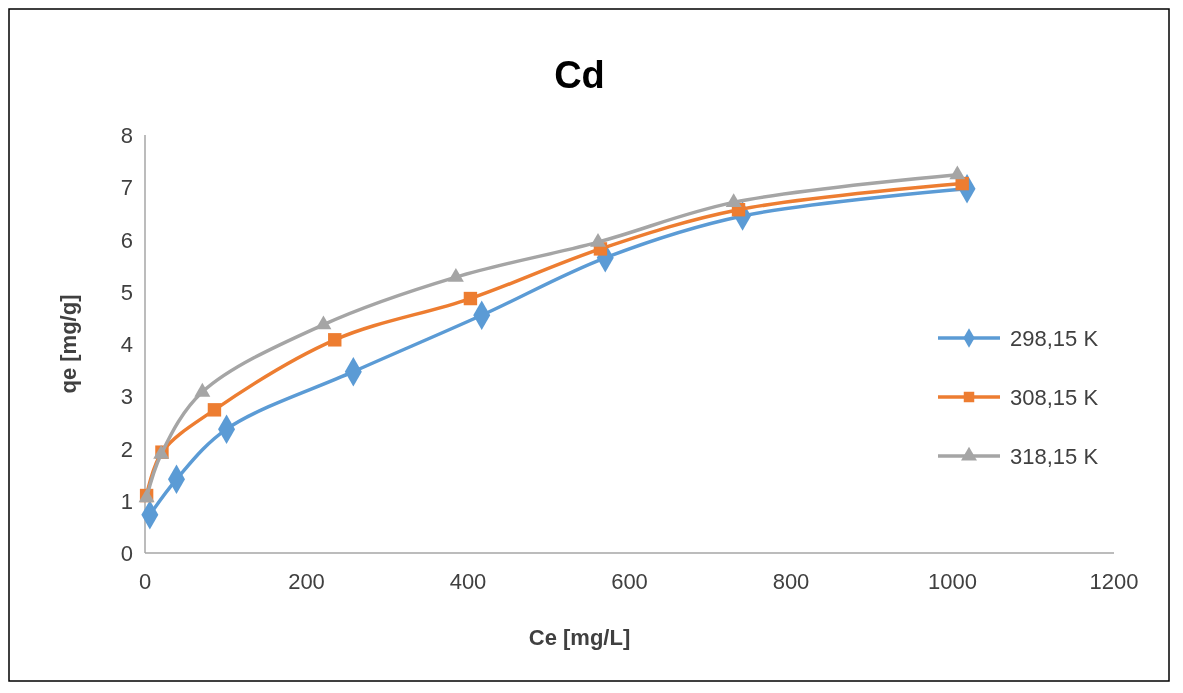 Image resolution: width=1183 pixels, height=693 pixels. Describe the element at coordinates (126, 501) in the screenshot. I see `y-tick-label: 1` at that location.